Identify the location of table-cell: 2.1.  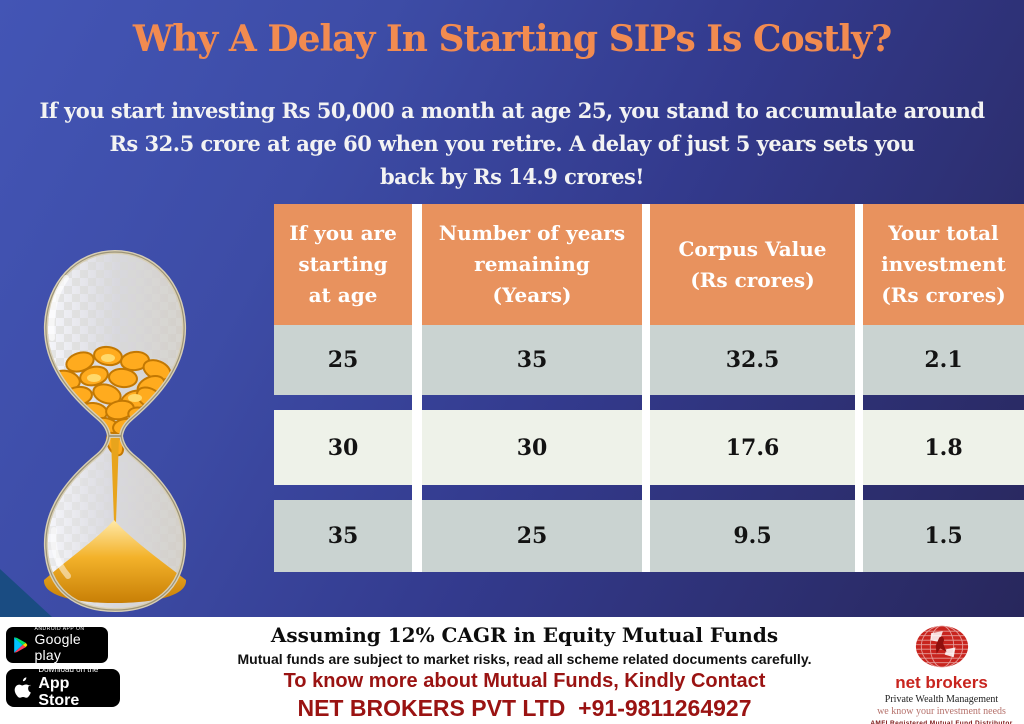
(943, 360).